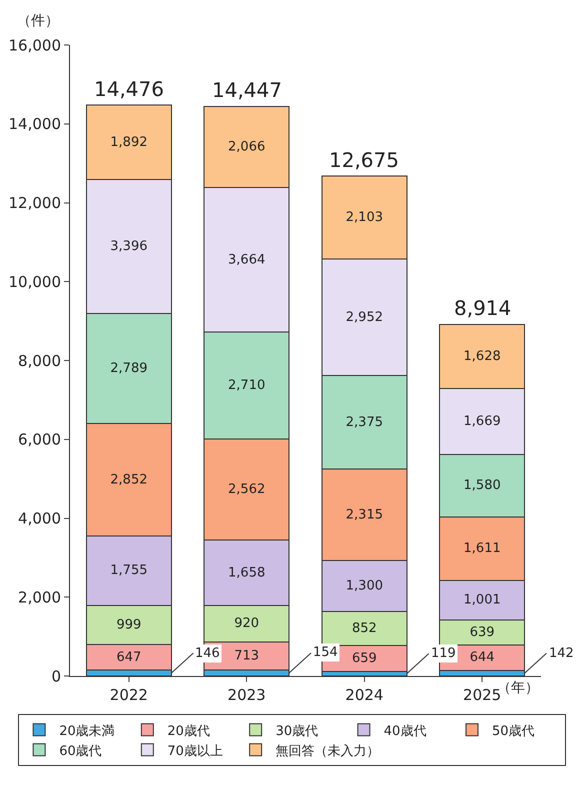 Image resolution: width=577 pixels, height=796 pixels. I want to click on data-label: 999, so click(129, 625).